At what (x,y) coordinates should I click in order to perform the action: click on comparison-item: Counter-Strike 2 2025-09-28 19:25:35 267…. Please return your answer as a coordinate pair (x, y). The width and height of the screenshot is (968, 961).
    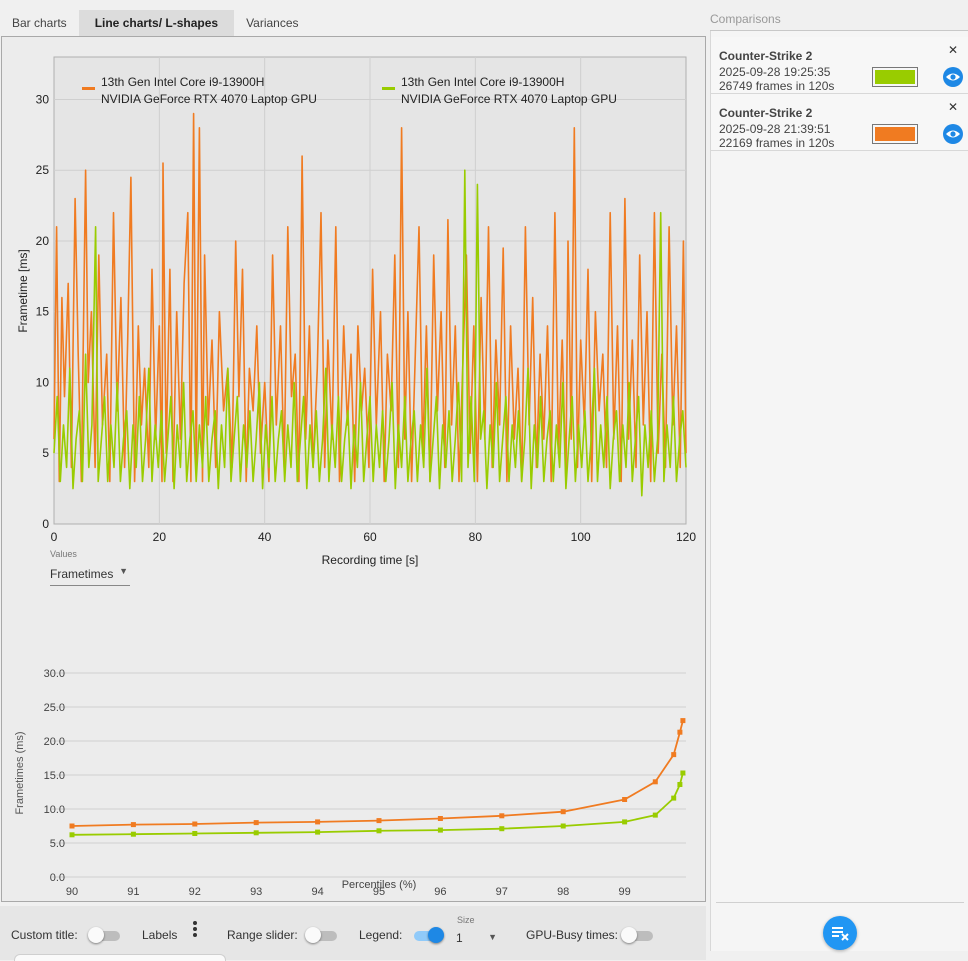
    Looking at the image, I should click on (839, 65).